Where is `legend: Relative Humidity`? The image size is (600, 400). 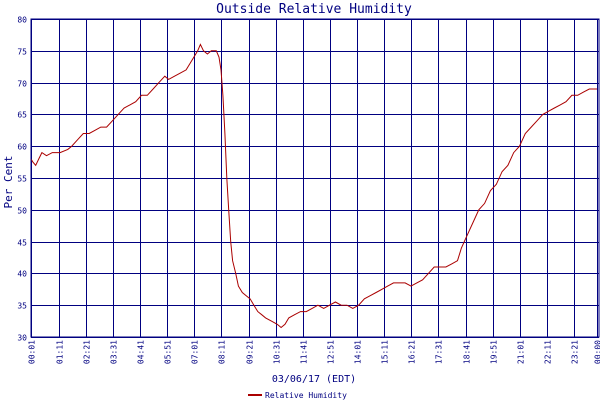 legend: Relative Humidity is located at coordinates (297, 395).